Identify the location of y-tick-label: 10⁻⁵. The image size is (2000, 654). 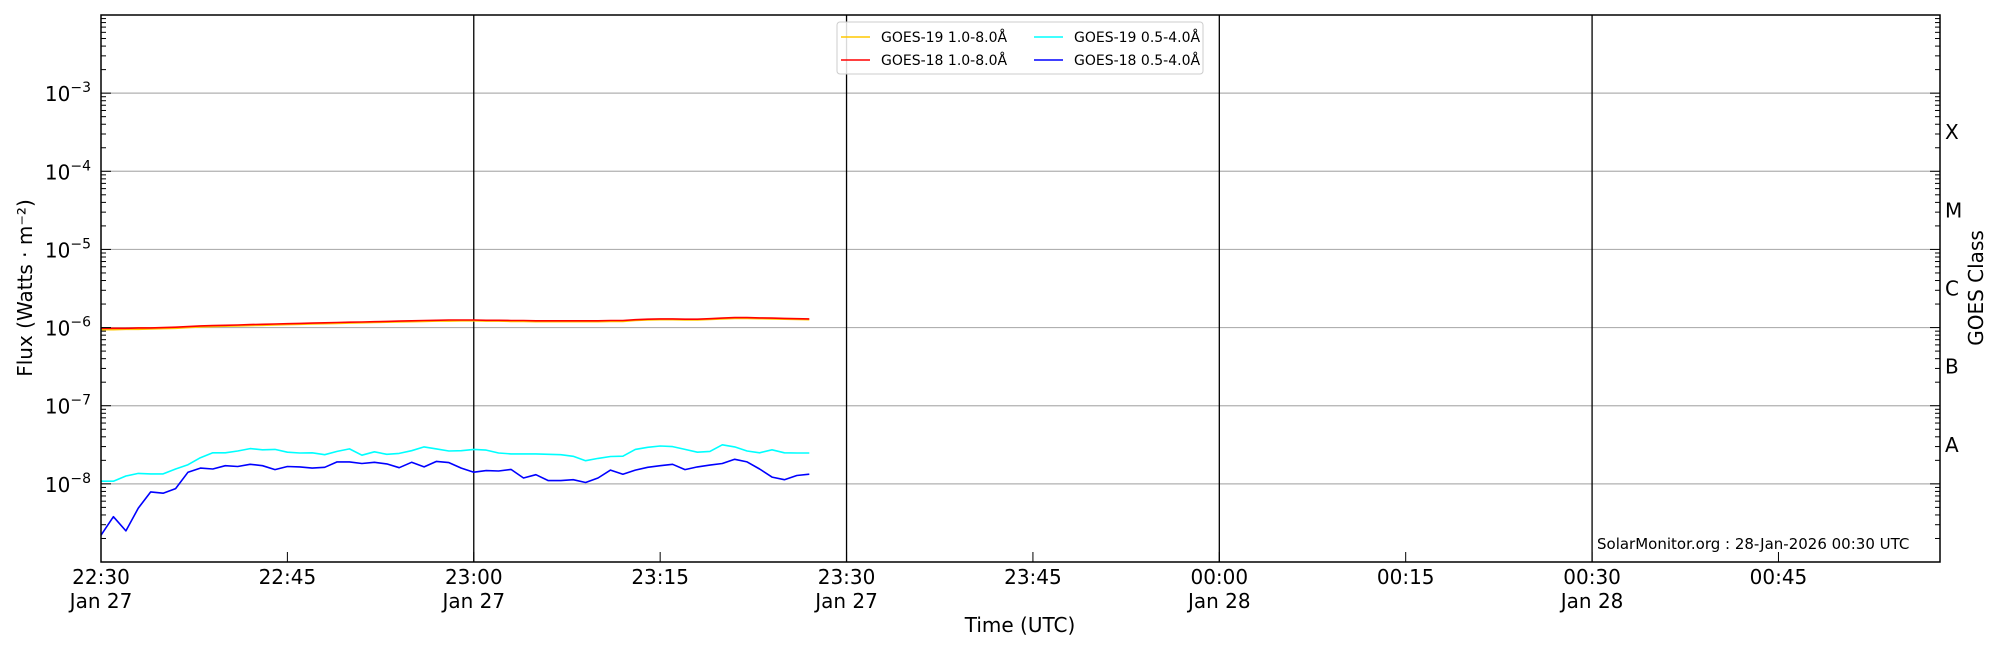
(68, 249).